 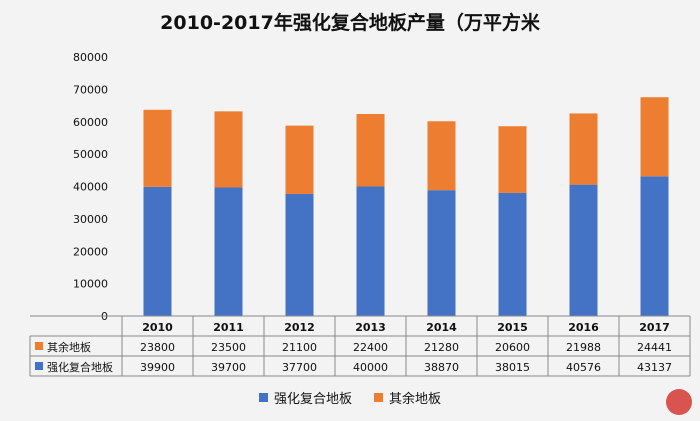 What do you see at coordinates (583, 347) in the screenshot?
I see `table-data-label: 21988` at bounding box center [583, 347].